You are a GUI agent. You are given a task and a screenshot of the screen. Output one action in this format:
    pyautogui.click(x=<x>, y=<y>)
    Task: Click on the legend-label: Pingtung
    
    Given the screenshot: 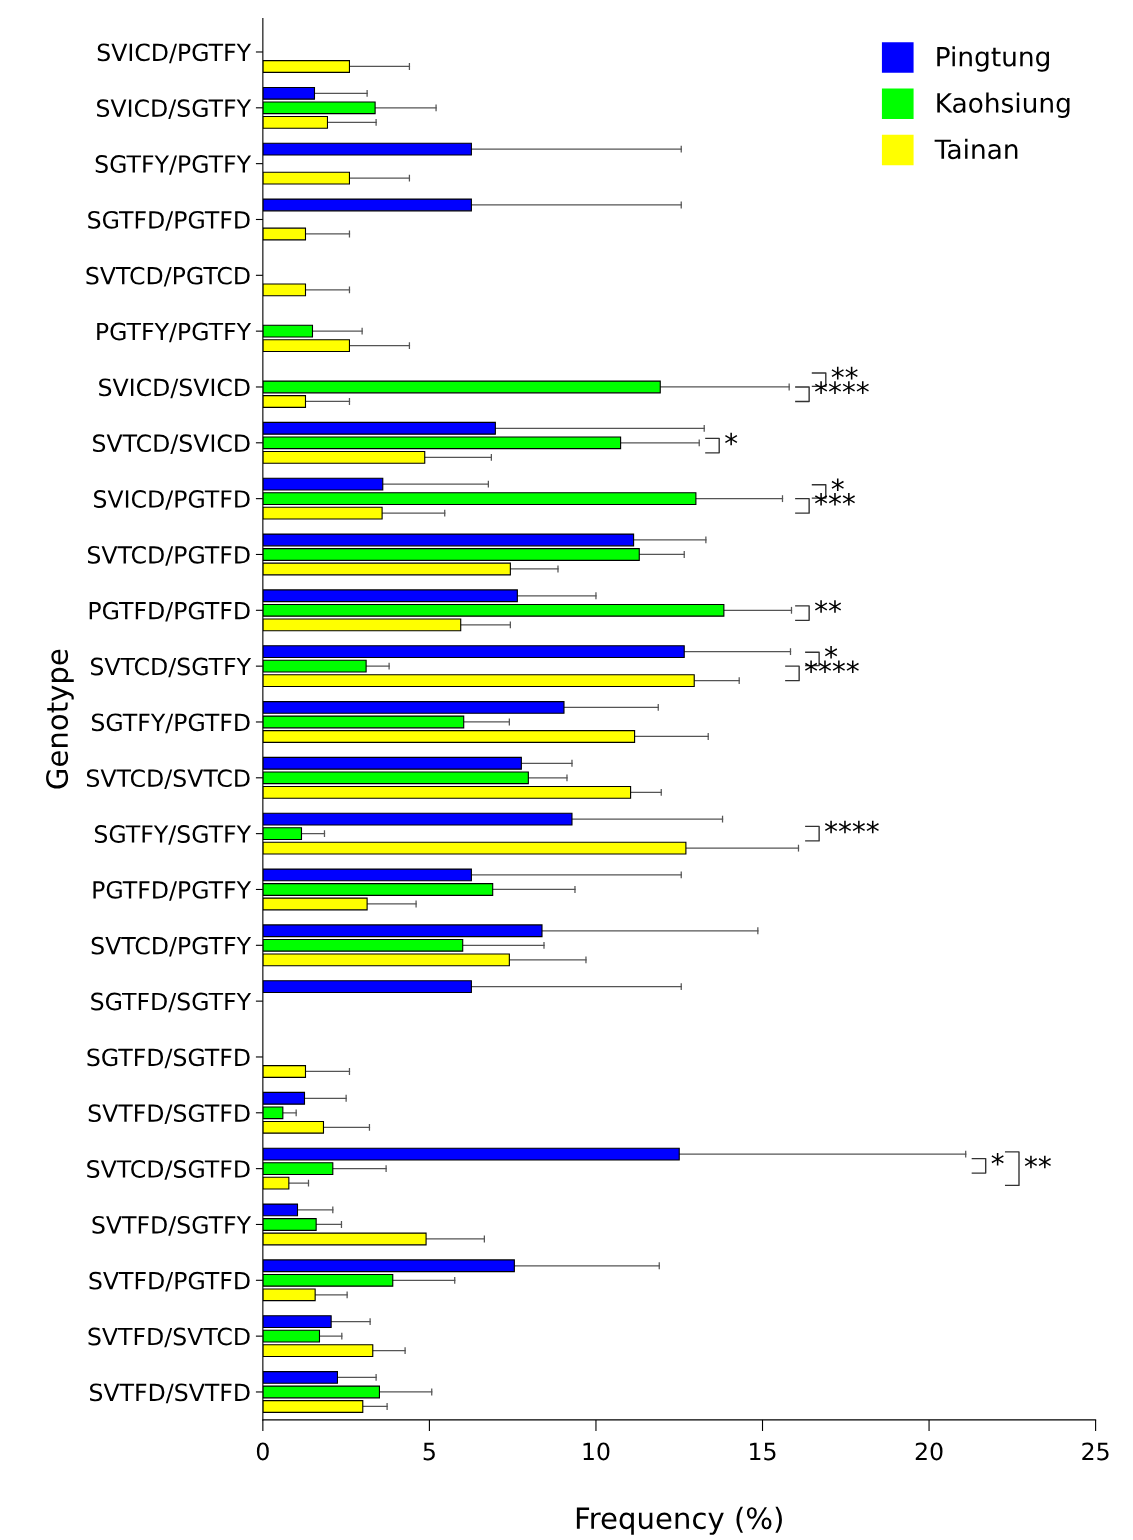 What is the action you would take?
    pyautogui.click(x=993, y=59)
    